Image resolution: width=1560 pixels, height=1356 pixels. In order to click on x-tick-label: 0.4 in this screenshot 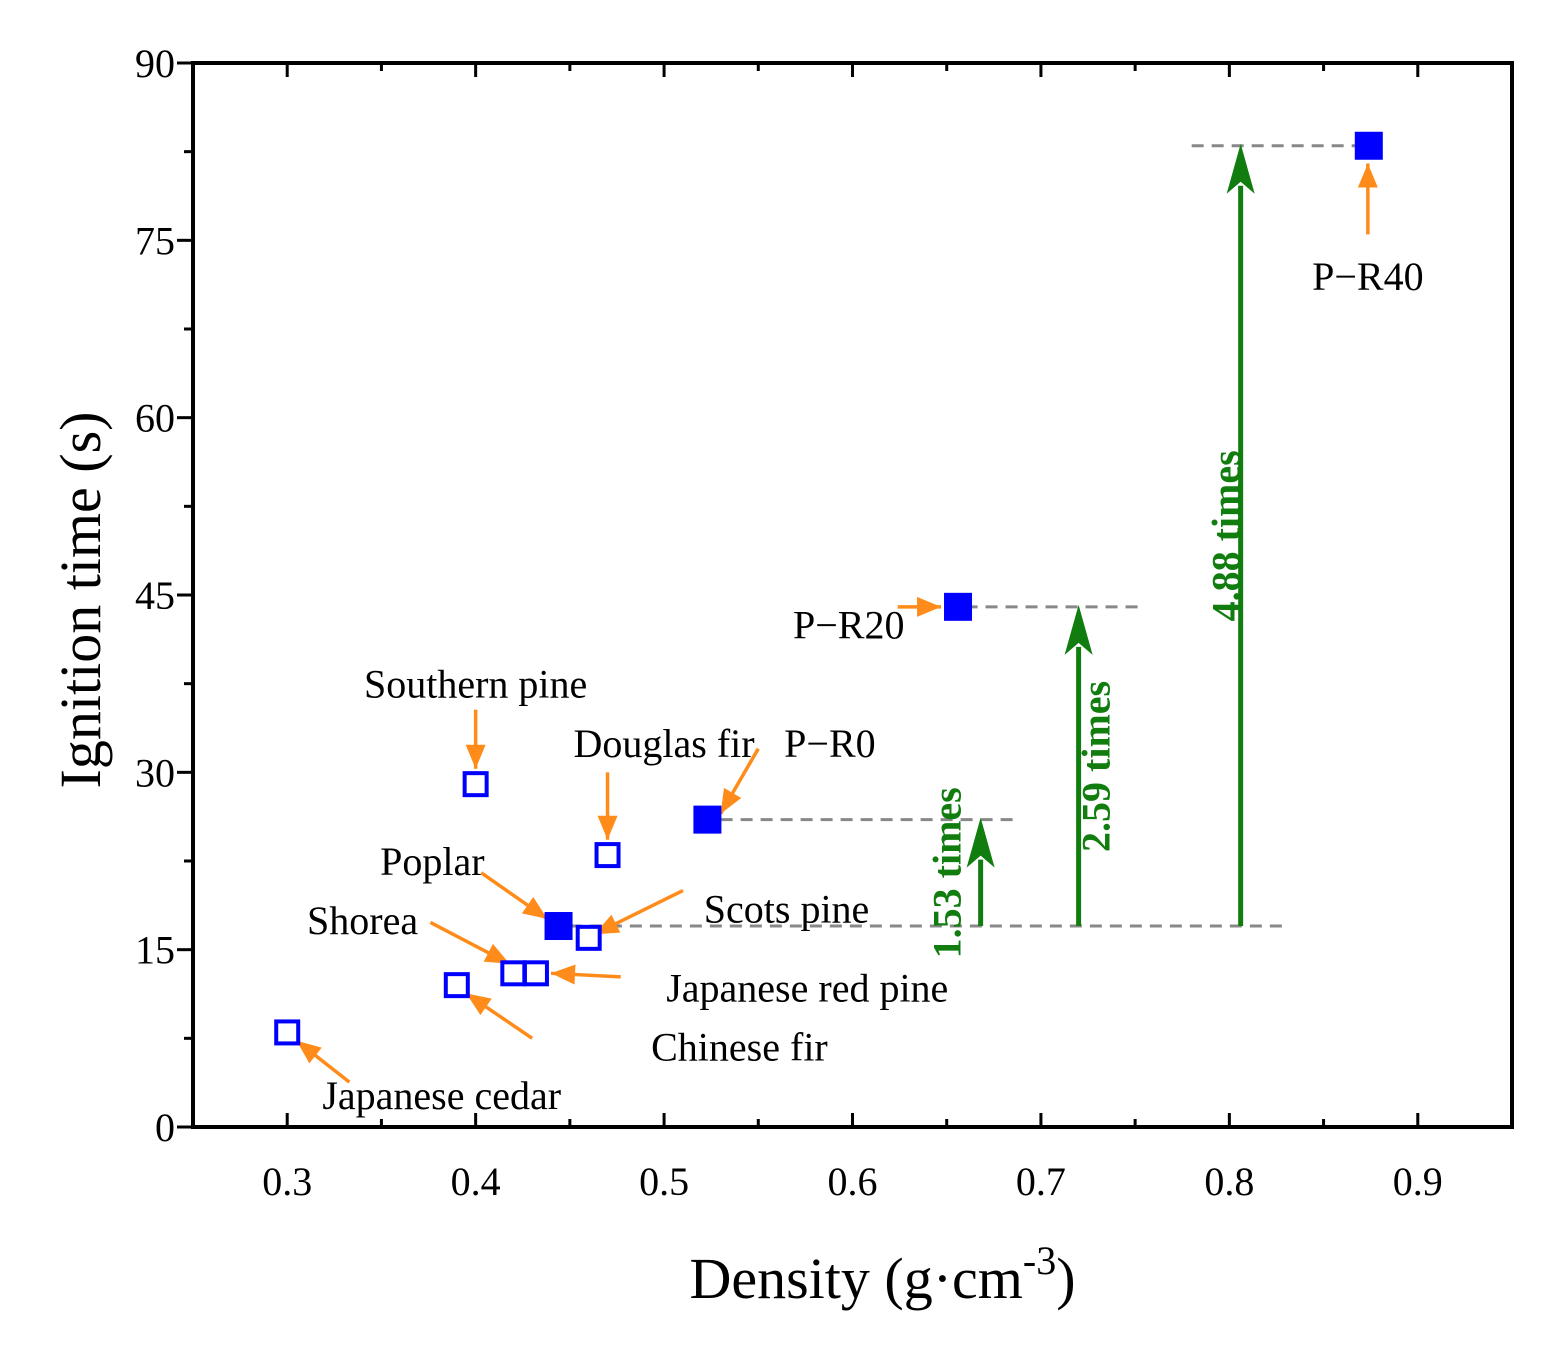, I will do `click(476, 1181)`.